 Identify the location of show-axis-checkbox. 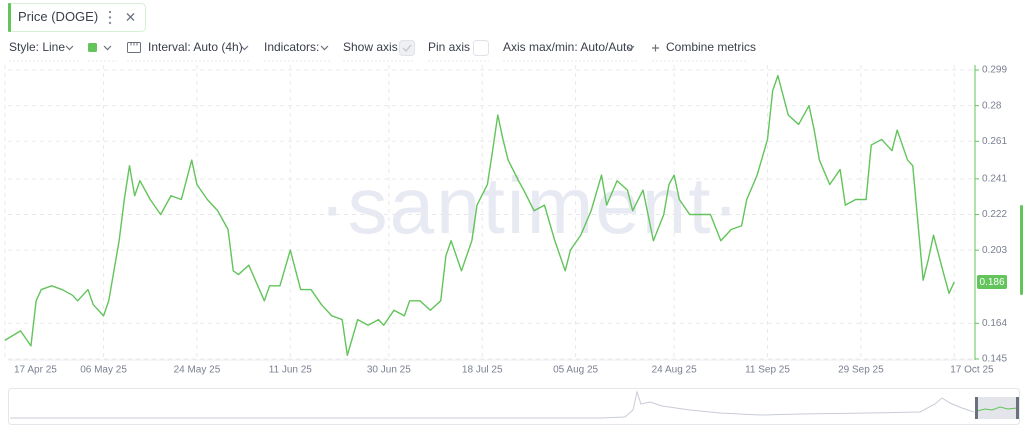
(407, 48).